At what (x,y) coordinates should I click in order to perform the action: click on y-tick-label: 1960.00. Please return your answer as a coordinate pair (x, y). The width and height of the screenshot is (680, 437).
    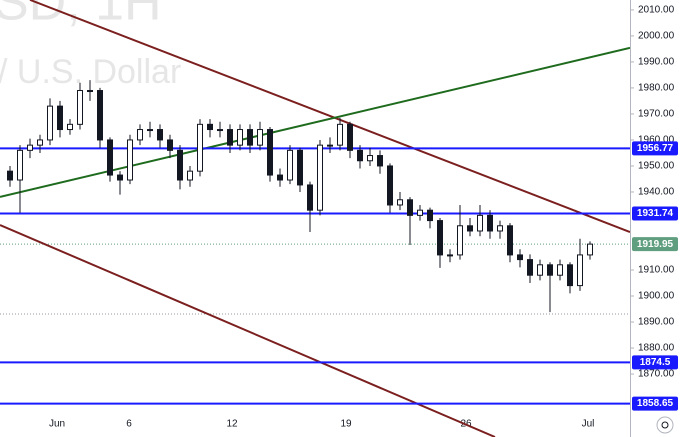
    Looking at the image, I should click on (656, 140).